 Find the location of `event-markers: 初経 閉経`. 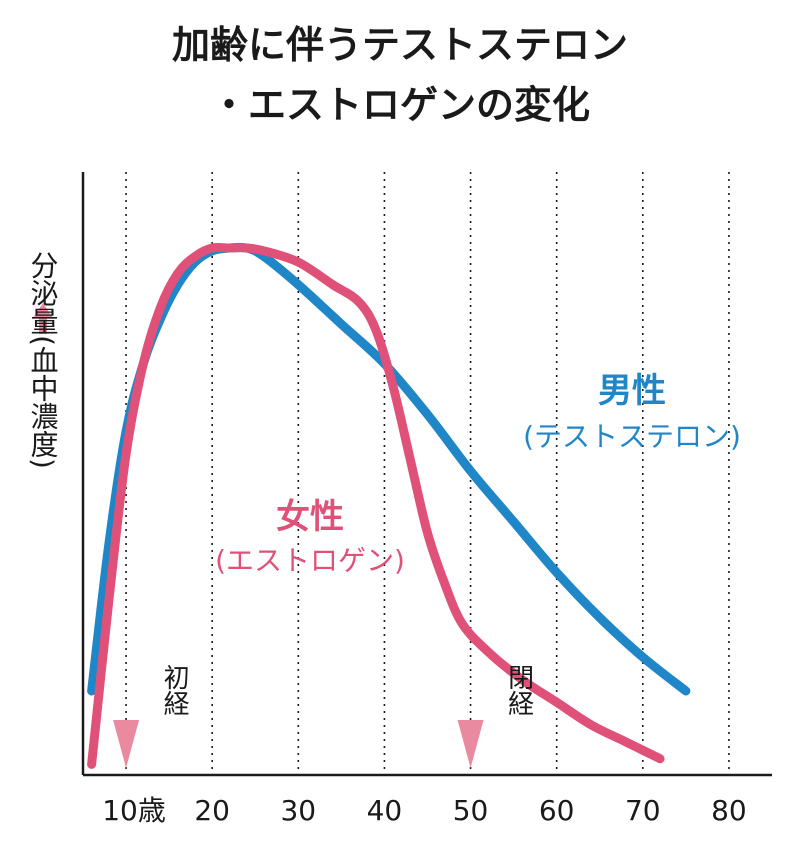

event-markers: 初経 閉経 is located at coordinates (323, 716).